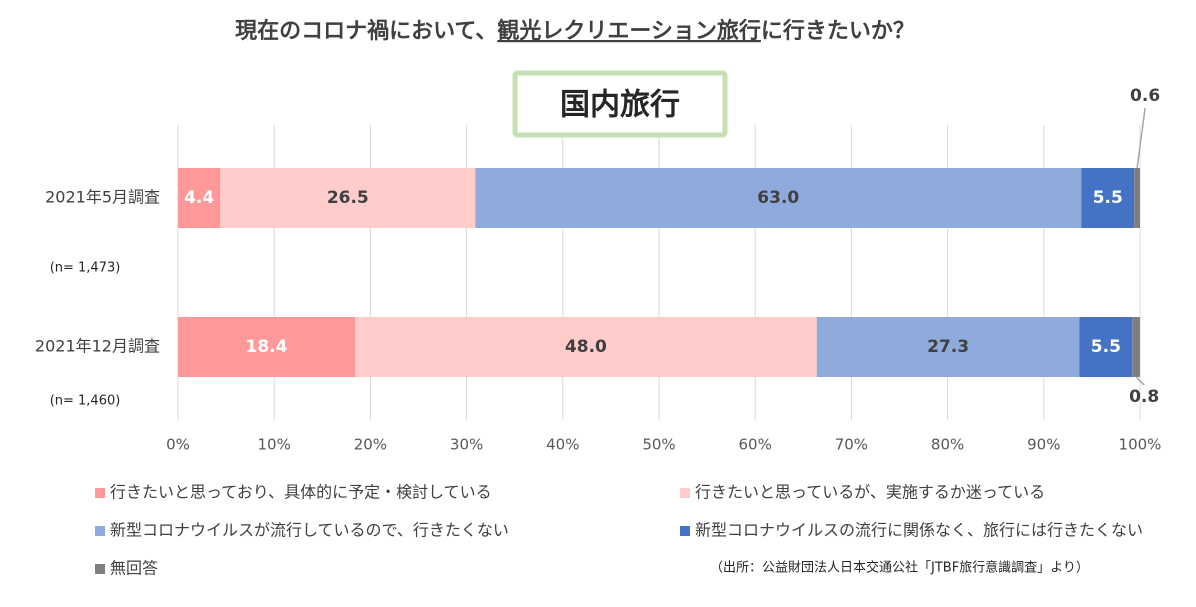 The image size is (1196, 607). I want to click on chart-title: 現在のコロナ禍において、観光レクリエーション旅行に行きたいか？, so click(575, 31).